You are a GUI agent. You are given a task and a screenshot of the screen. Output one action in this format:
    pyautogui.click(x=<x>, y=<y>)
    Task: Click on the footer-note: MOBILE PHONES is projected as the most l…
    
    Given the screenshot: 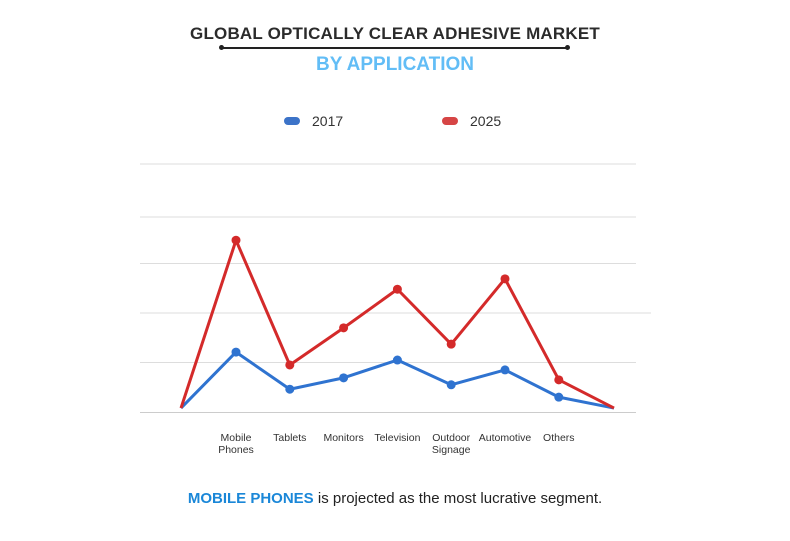 What is the action you would take?
    pyautogui.click(x=395, y=498)
    